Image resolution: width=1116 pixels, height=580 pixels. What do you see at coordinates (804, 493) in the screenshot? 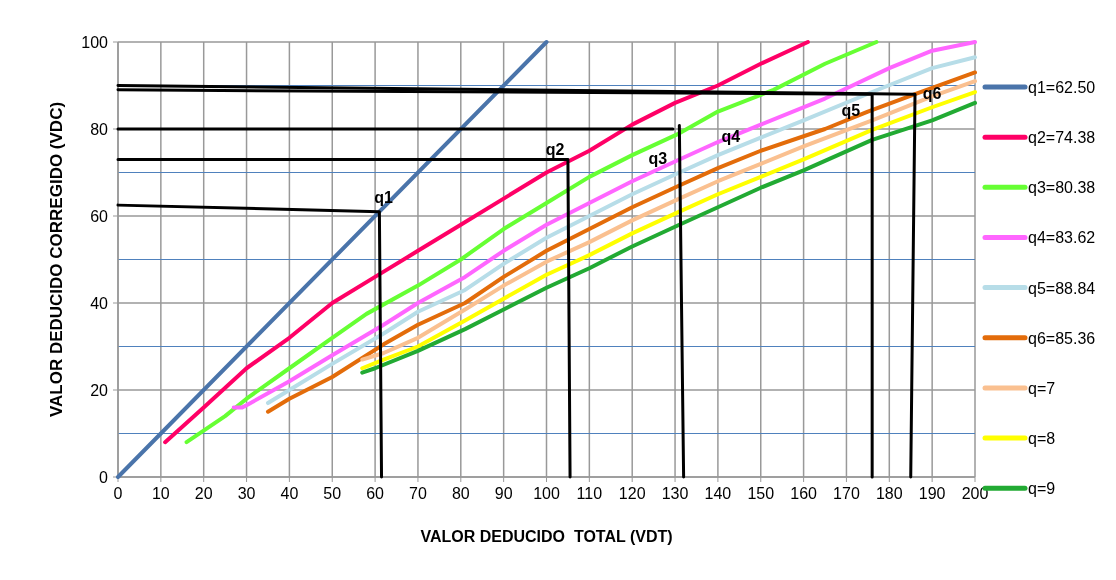
I see `x-tick-label: 160` at bounding box center [804, 493].